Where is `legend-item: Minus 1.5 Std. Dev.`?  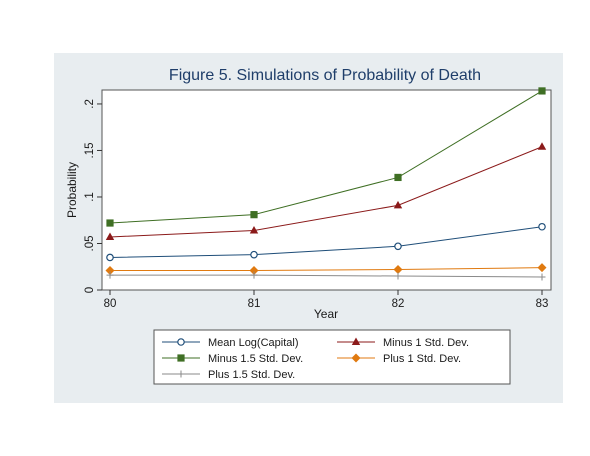 legend-item: Minus 1.5 Std. Dev. is located at coordinates (232, 359).